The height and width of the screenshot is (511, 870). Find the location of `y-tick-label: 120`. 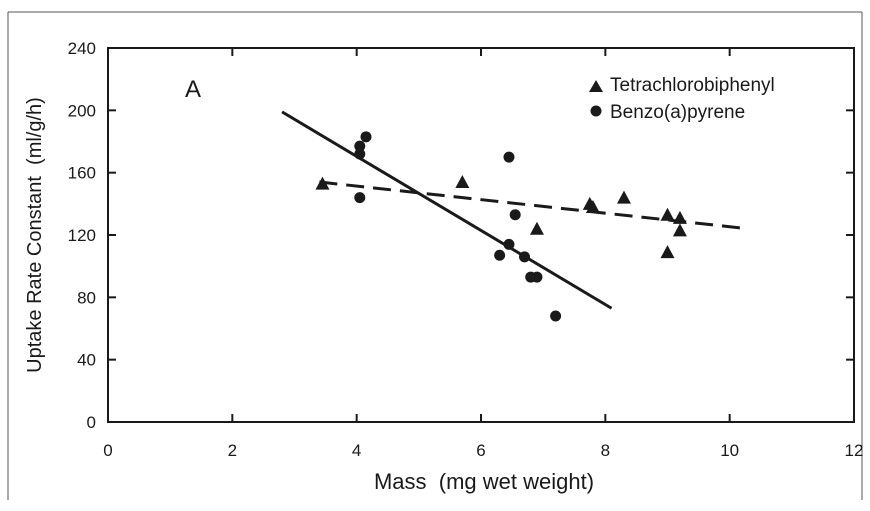

y-tick-label: 120 is located at coordinates (82, 235).